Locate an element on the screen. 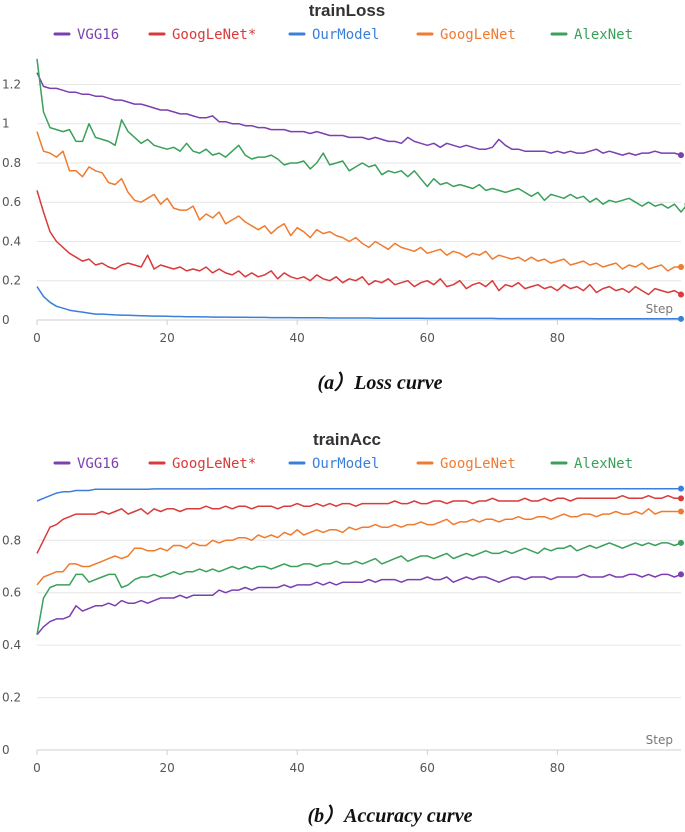 The width and height of the screenshot is (685, 832). chart-title: trainAcc is located at coordinates (347, 439).